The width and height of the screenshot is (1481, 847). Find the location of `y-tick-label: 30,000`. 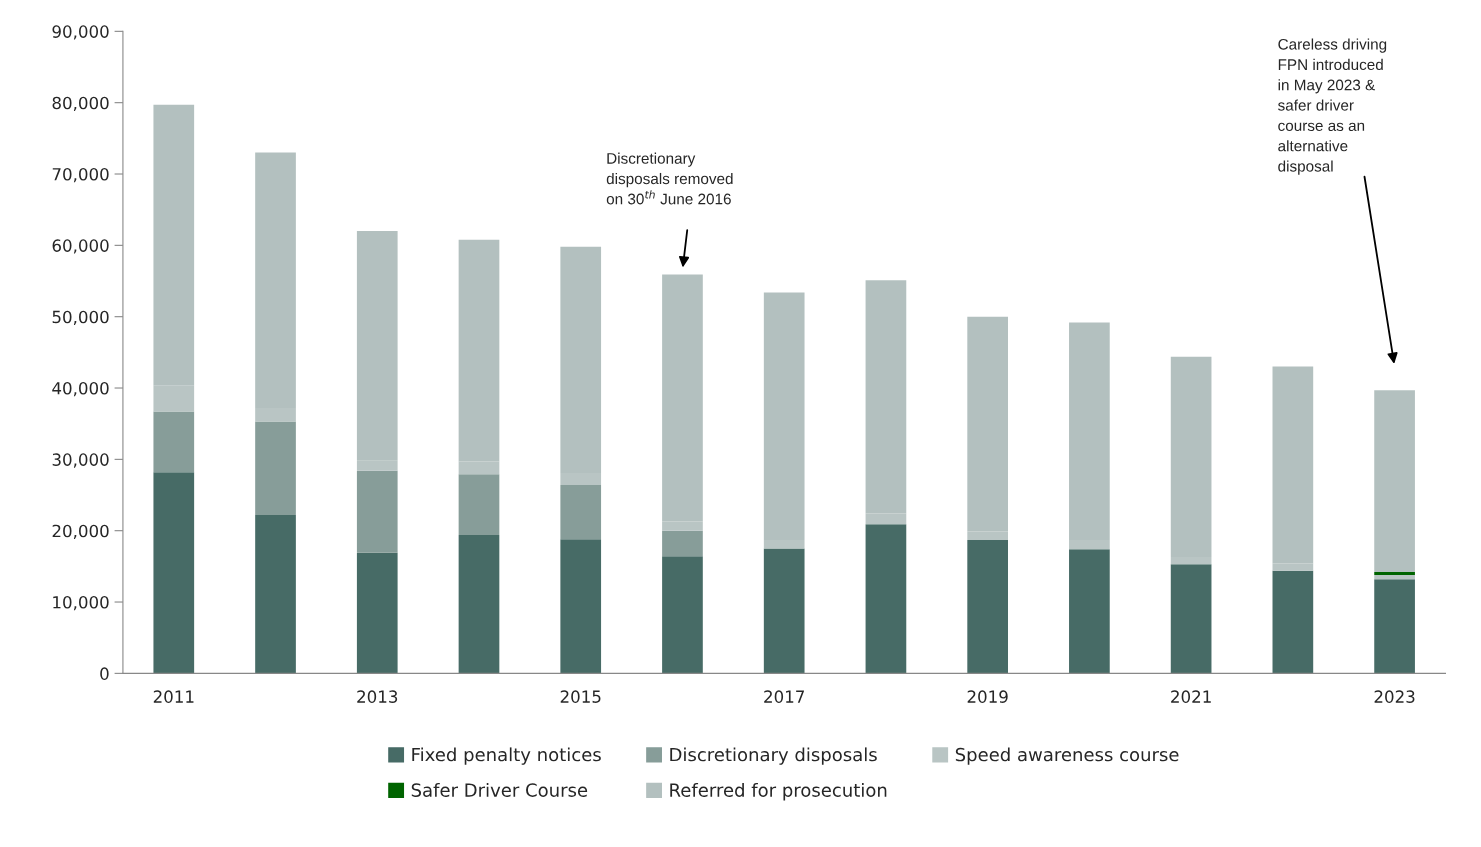

y-tick-label: 30,000 is located at coordinates (80, 460).